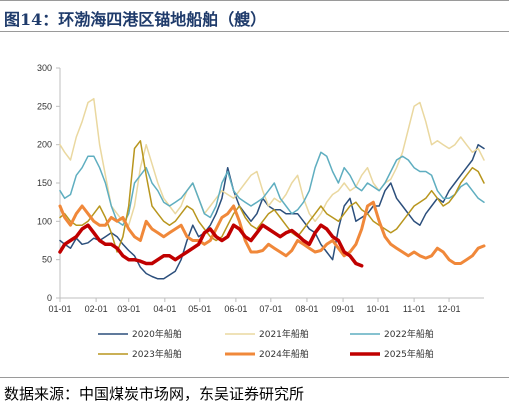 This screenshot has width=509, height=411. I want to click on source-divider, so click(254, 377).